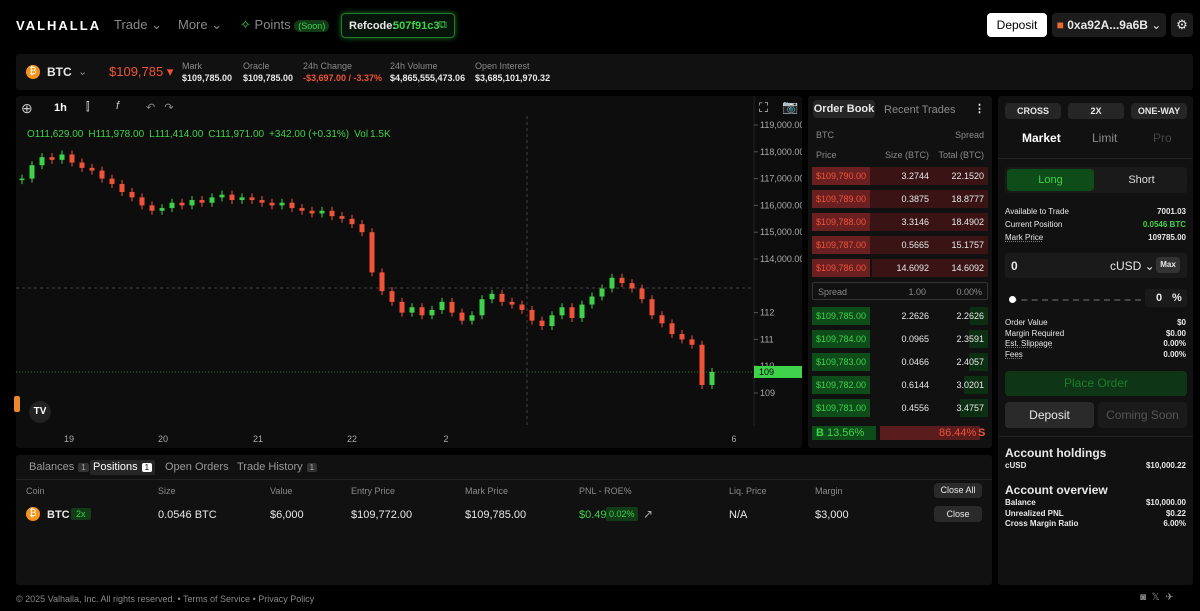 The width and height of the screenshot is (1200, 611). What do you see at coordinates (1132, 266) in the screenshot?
I see `amount-unit: cUSD ⌄` at bounding box center [1132, 266].